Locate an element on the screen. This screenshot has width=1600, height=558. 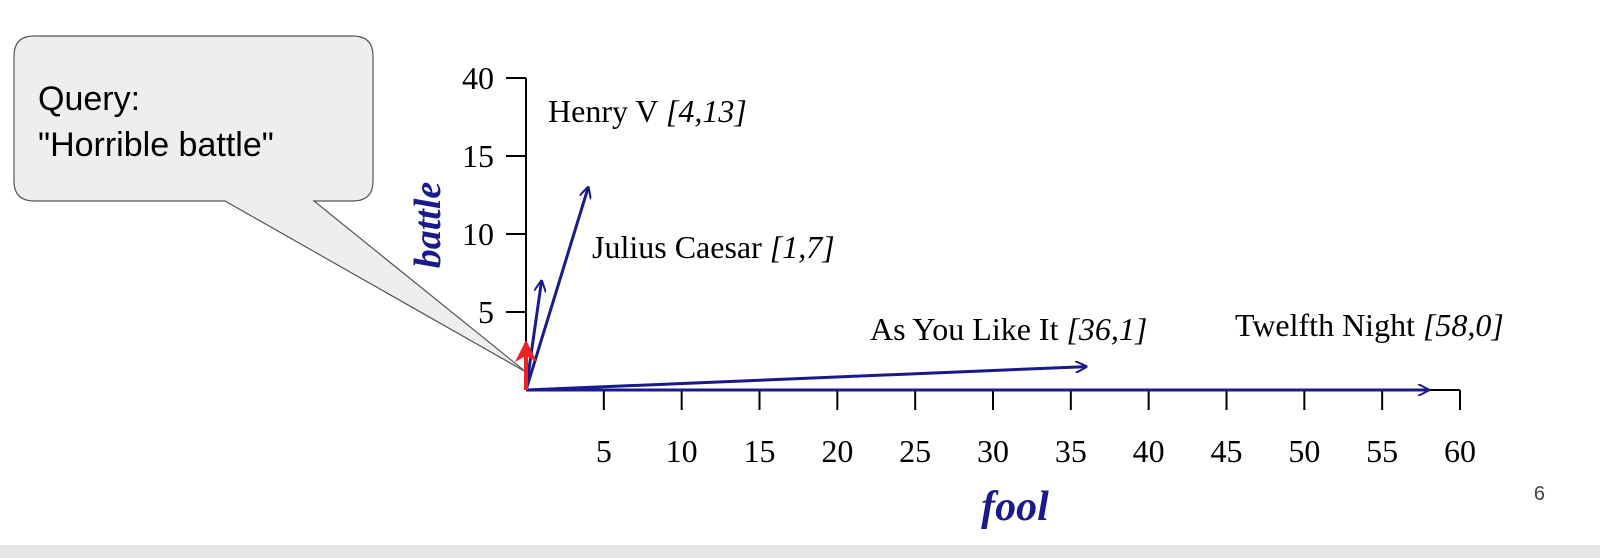
y-tick-label: 5 is located at coordinates (486, 312).